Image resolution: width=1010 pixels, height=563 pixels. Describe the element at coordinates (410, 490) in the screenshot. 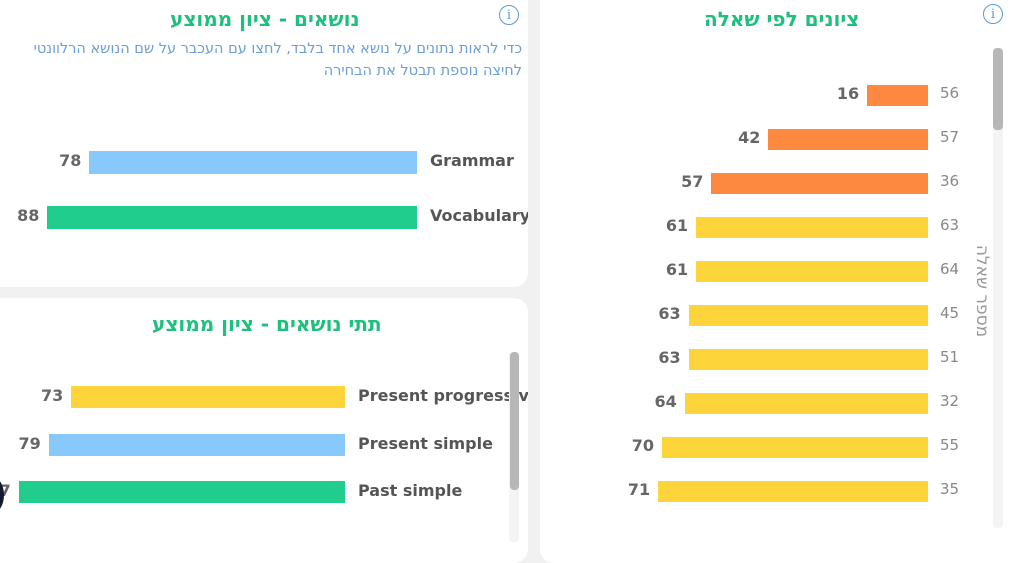

I see `category-label: Past simple` at that location.